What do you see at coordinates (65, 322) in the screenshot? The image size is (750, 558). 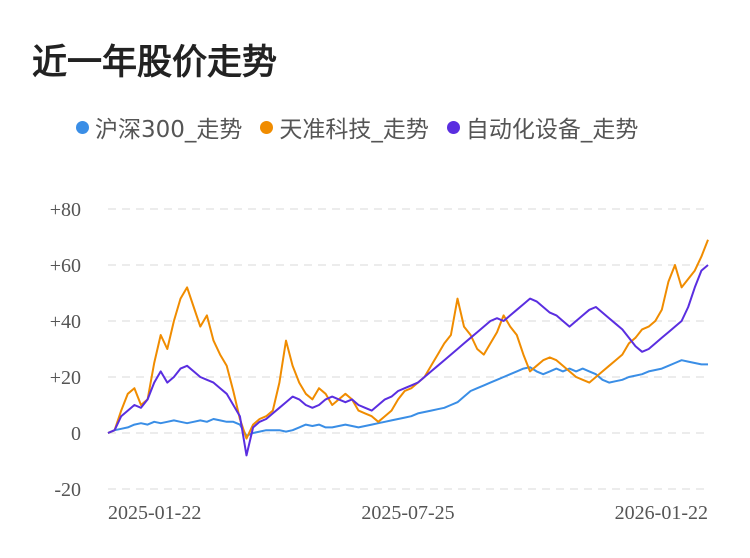 I see `y-tick-label: +40` at bounding box center [65, 322].